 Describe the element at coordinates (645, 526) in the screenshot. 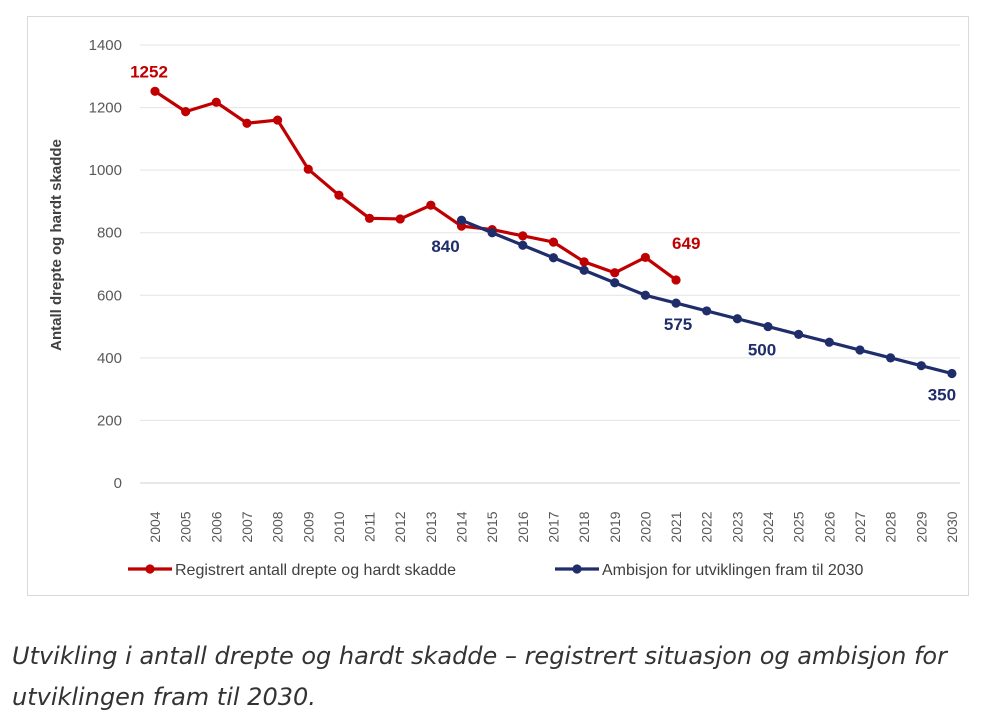

I see `x-tick-label: 2020` at that location.